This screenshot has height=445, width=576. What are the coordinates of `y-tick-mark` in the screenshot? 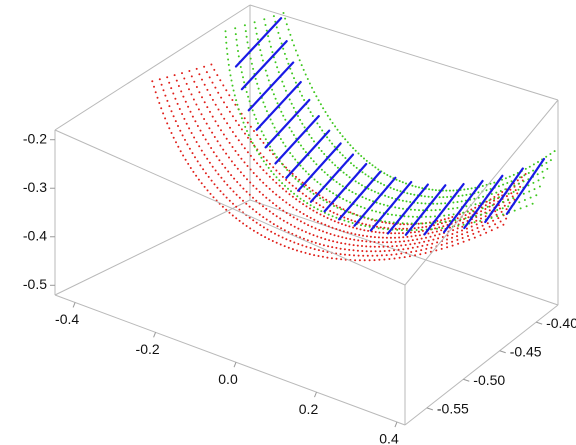 It's located at (539, 323).